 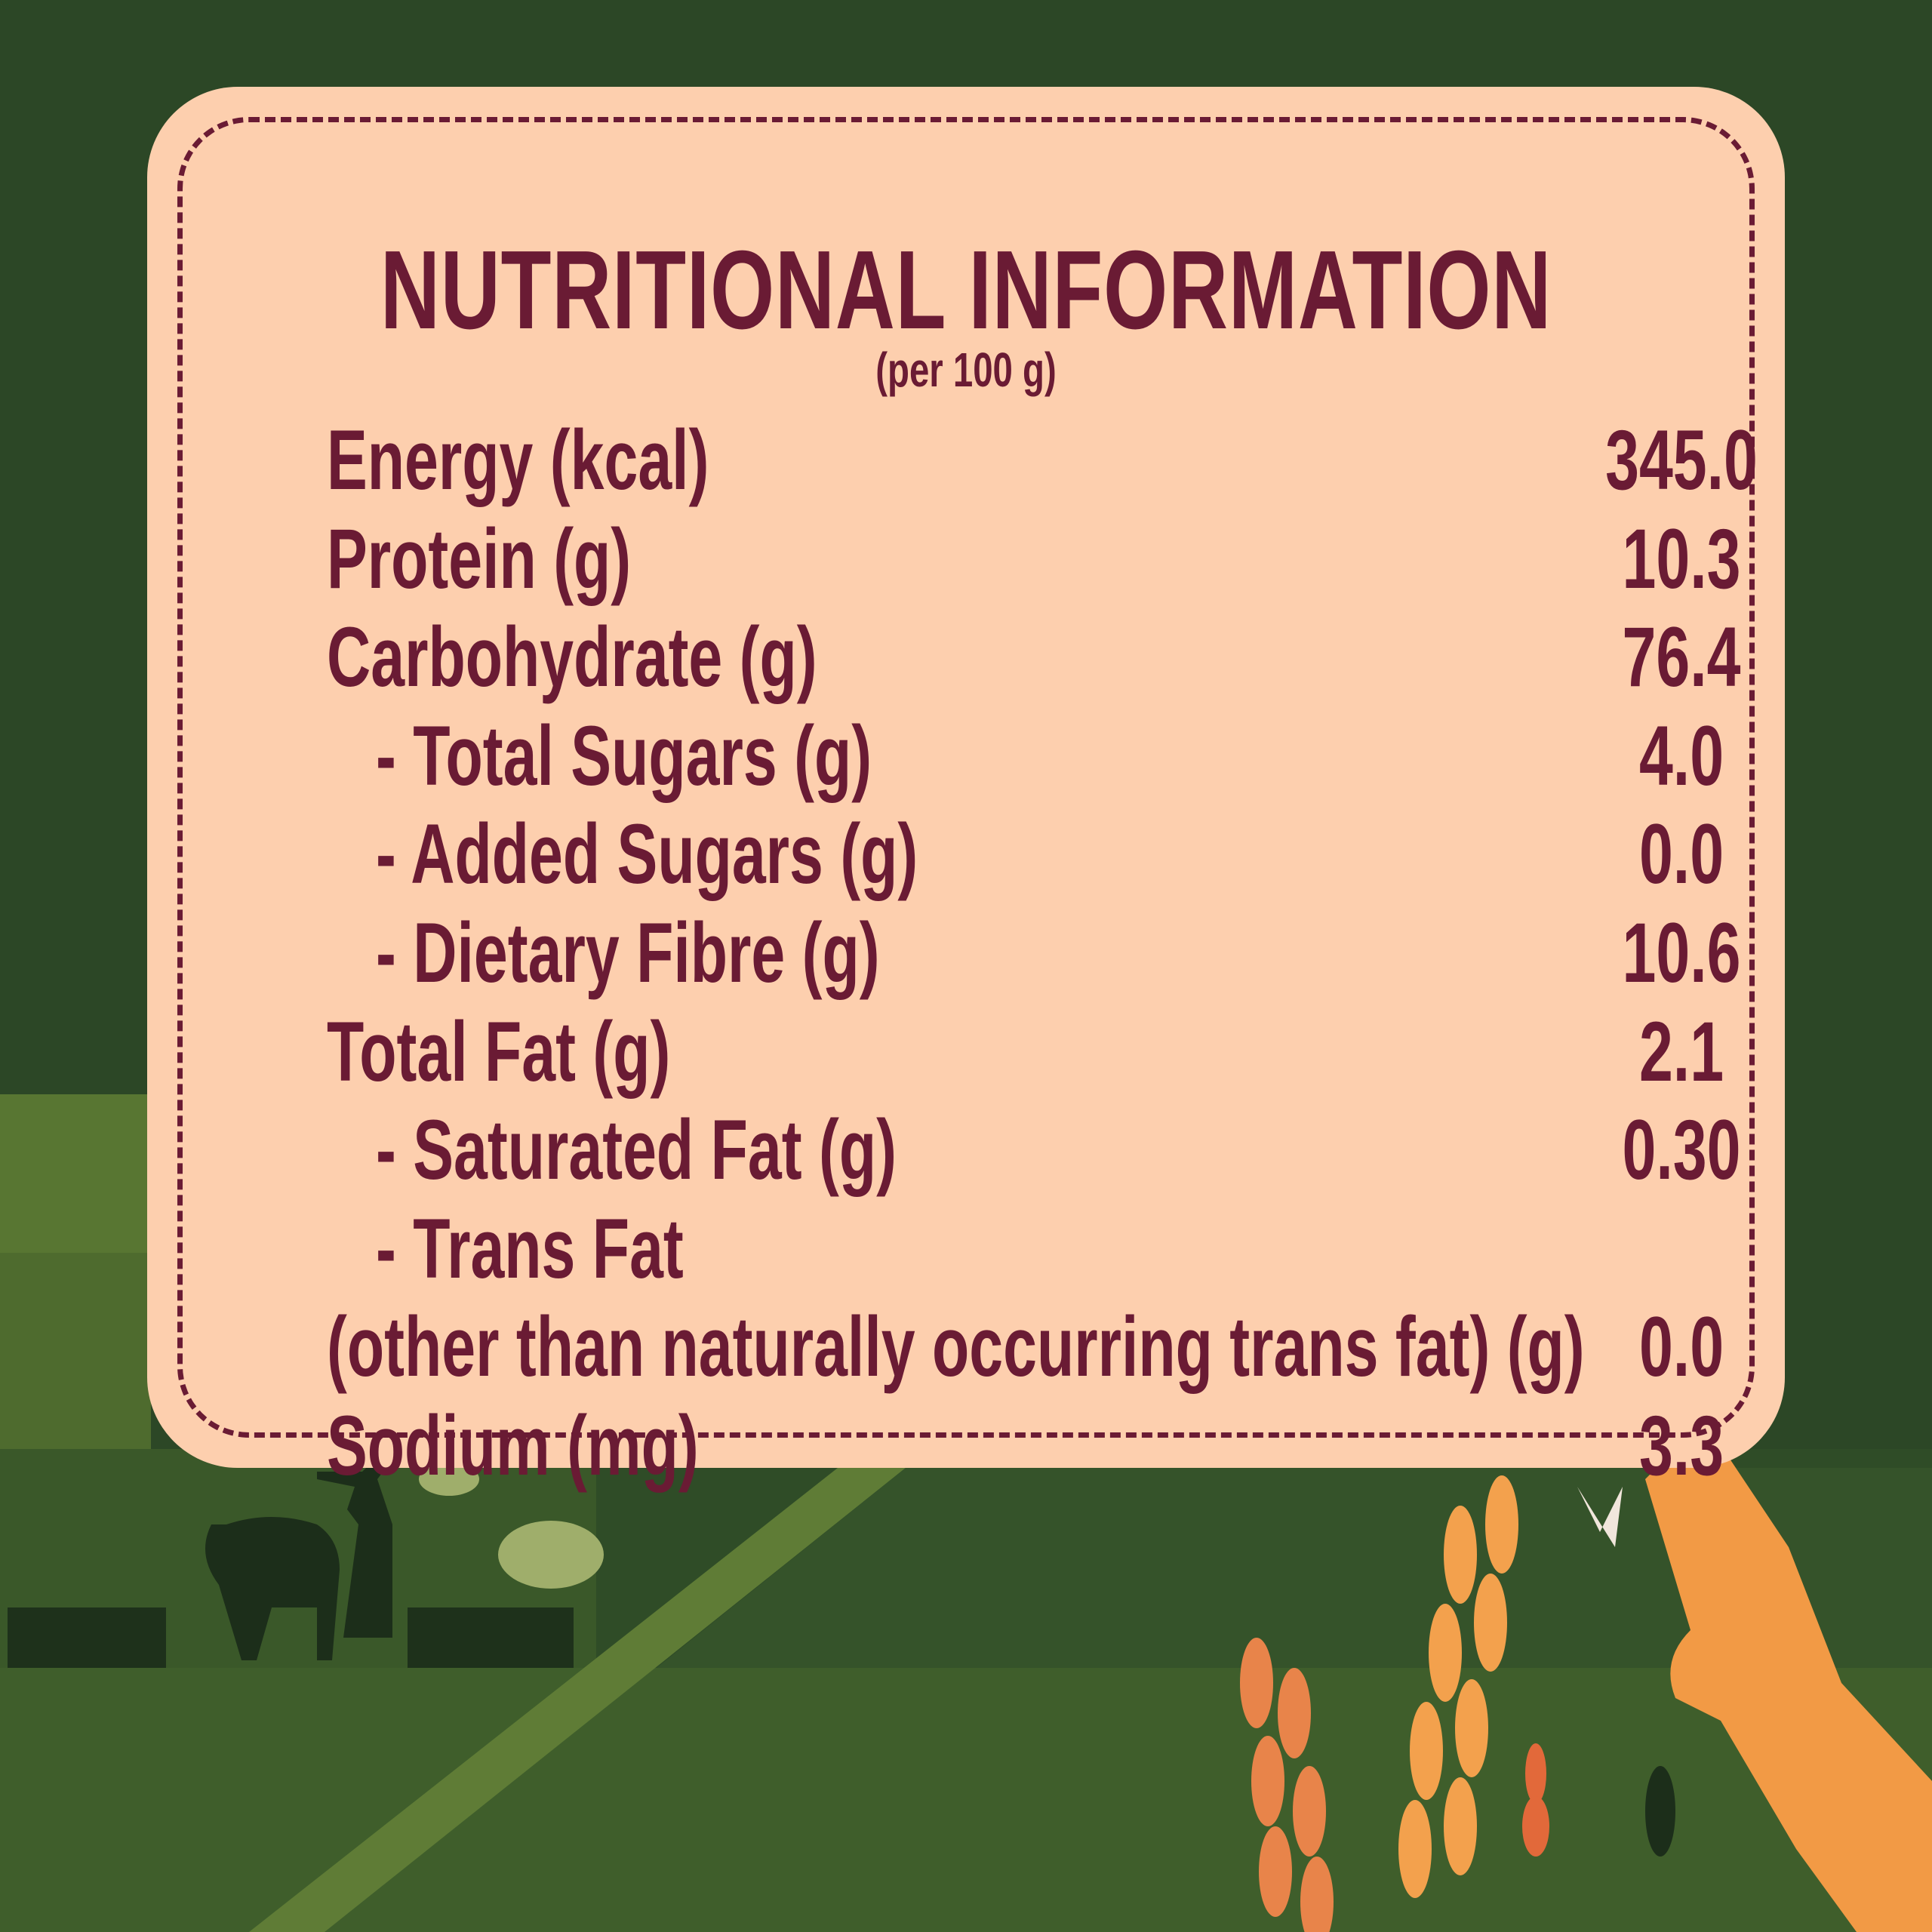 What do you see at coordinates (966, 854) in the screenshot?
I see `nutrition-row: - Added Sugars (g) 0.0` at bounding box center [966, 854].